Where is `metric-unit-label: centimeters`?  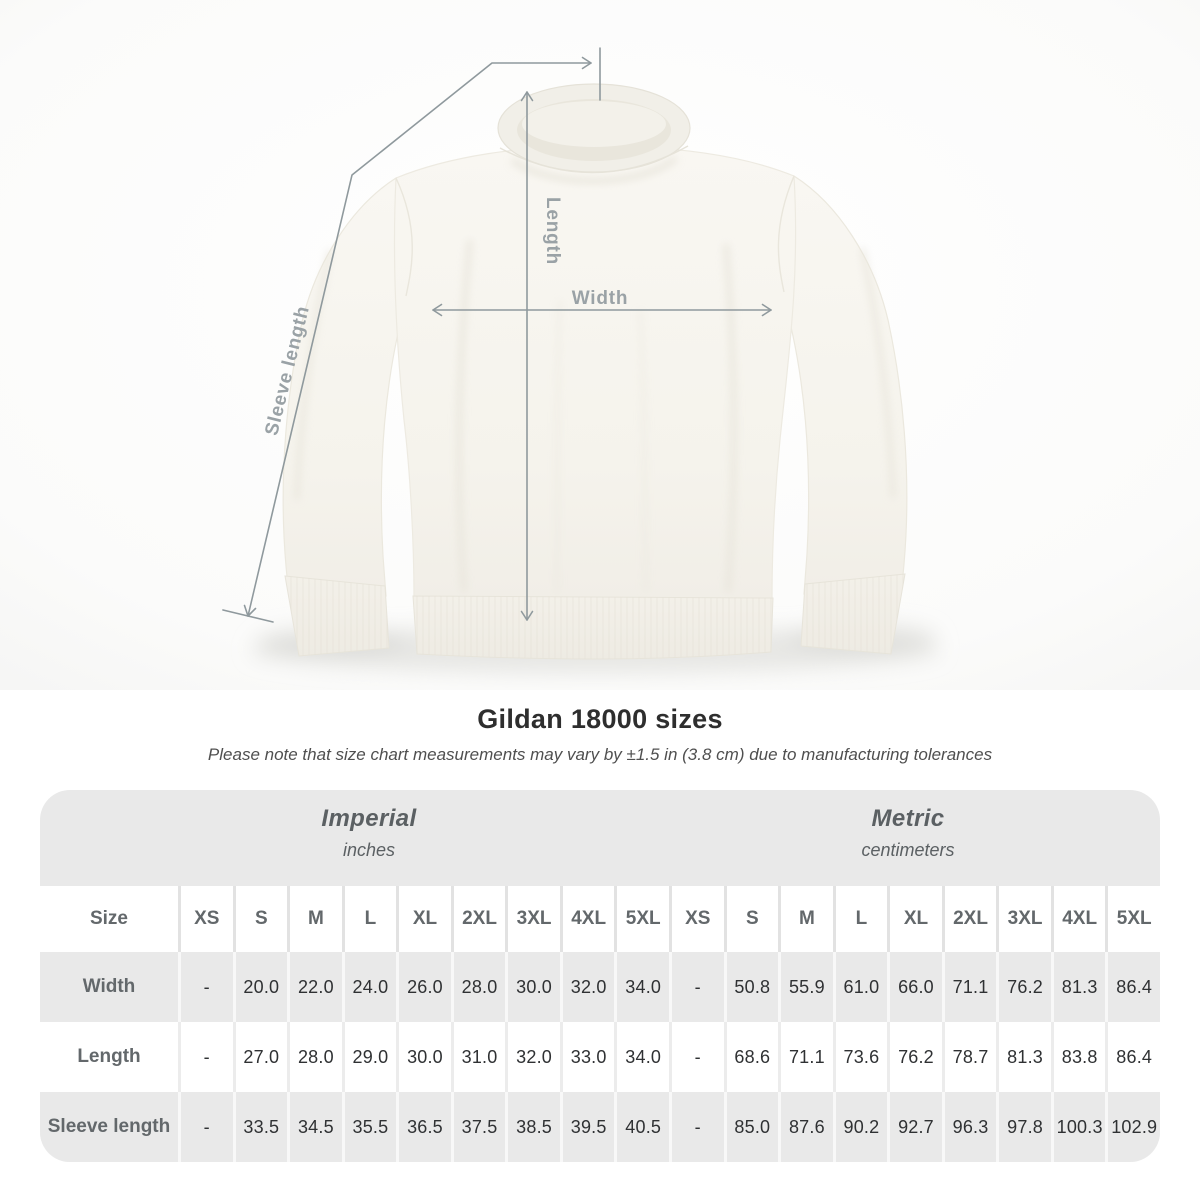
metric-unit-label: centimeters is located at coordinates (908, 850).